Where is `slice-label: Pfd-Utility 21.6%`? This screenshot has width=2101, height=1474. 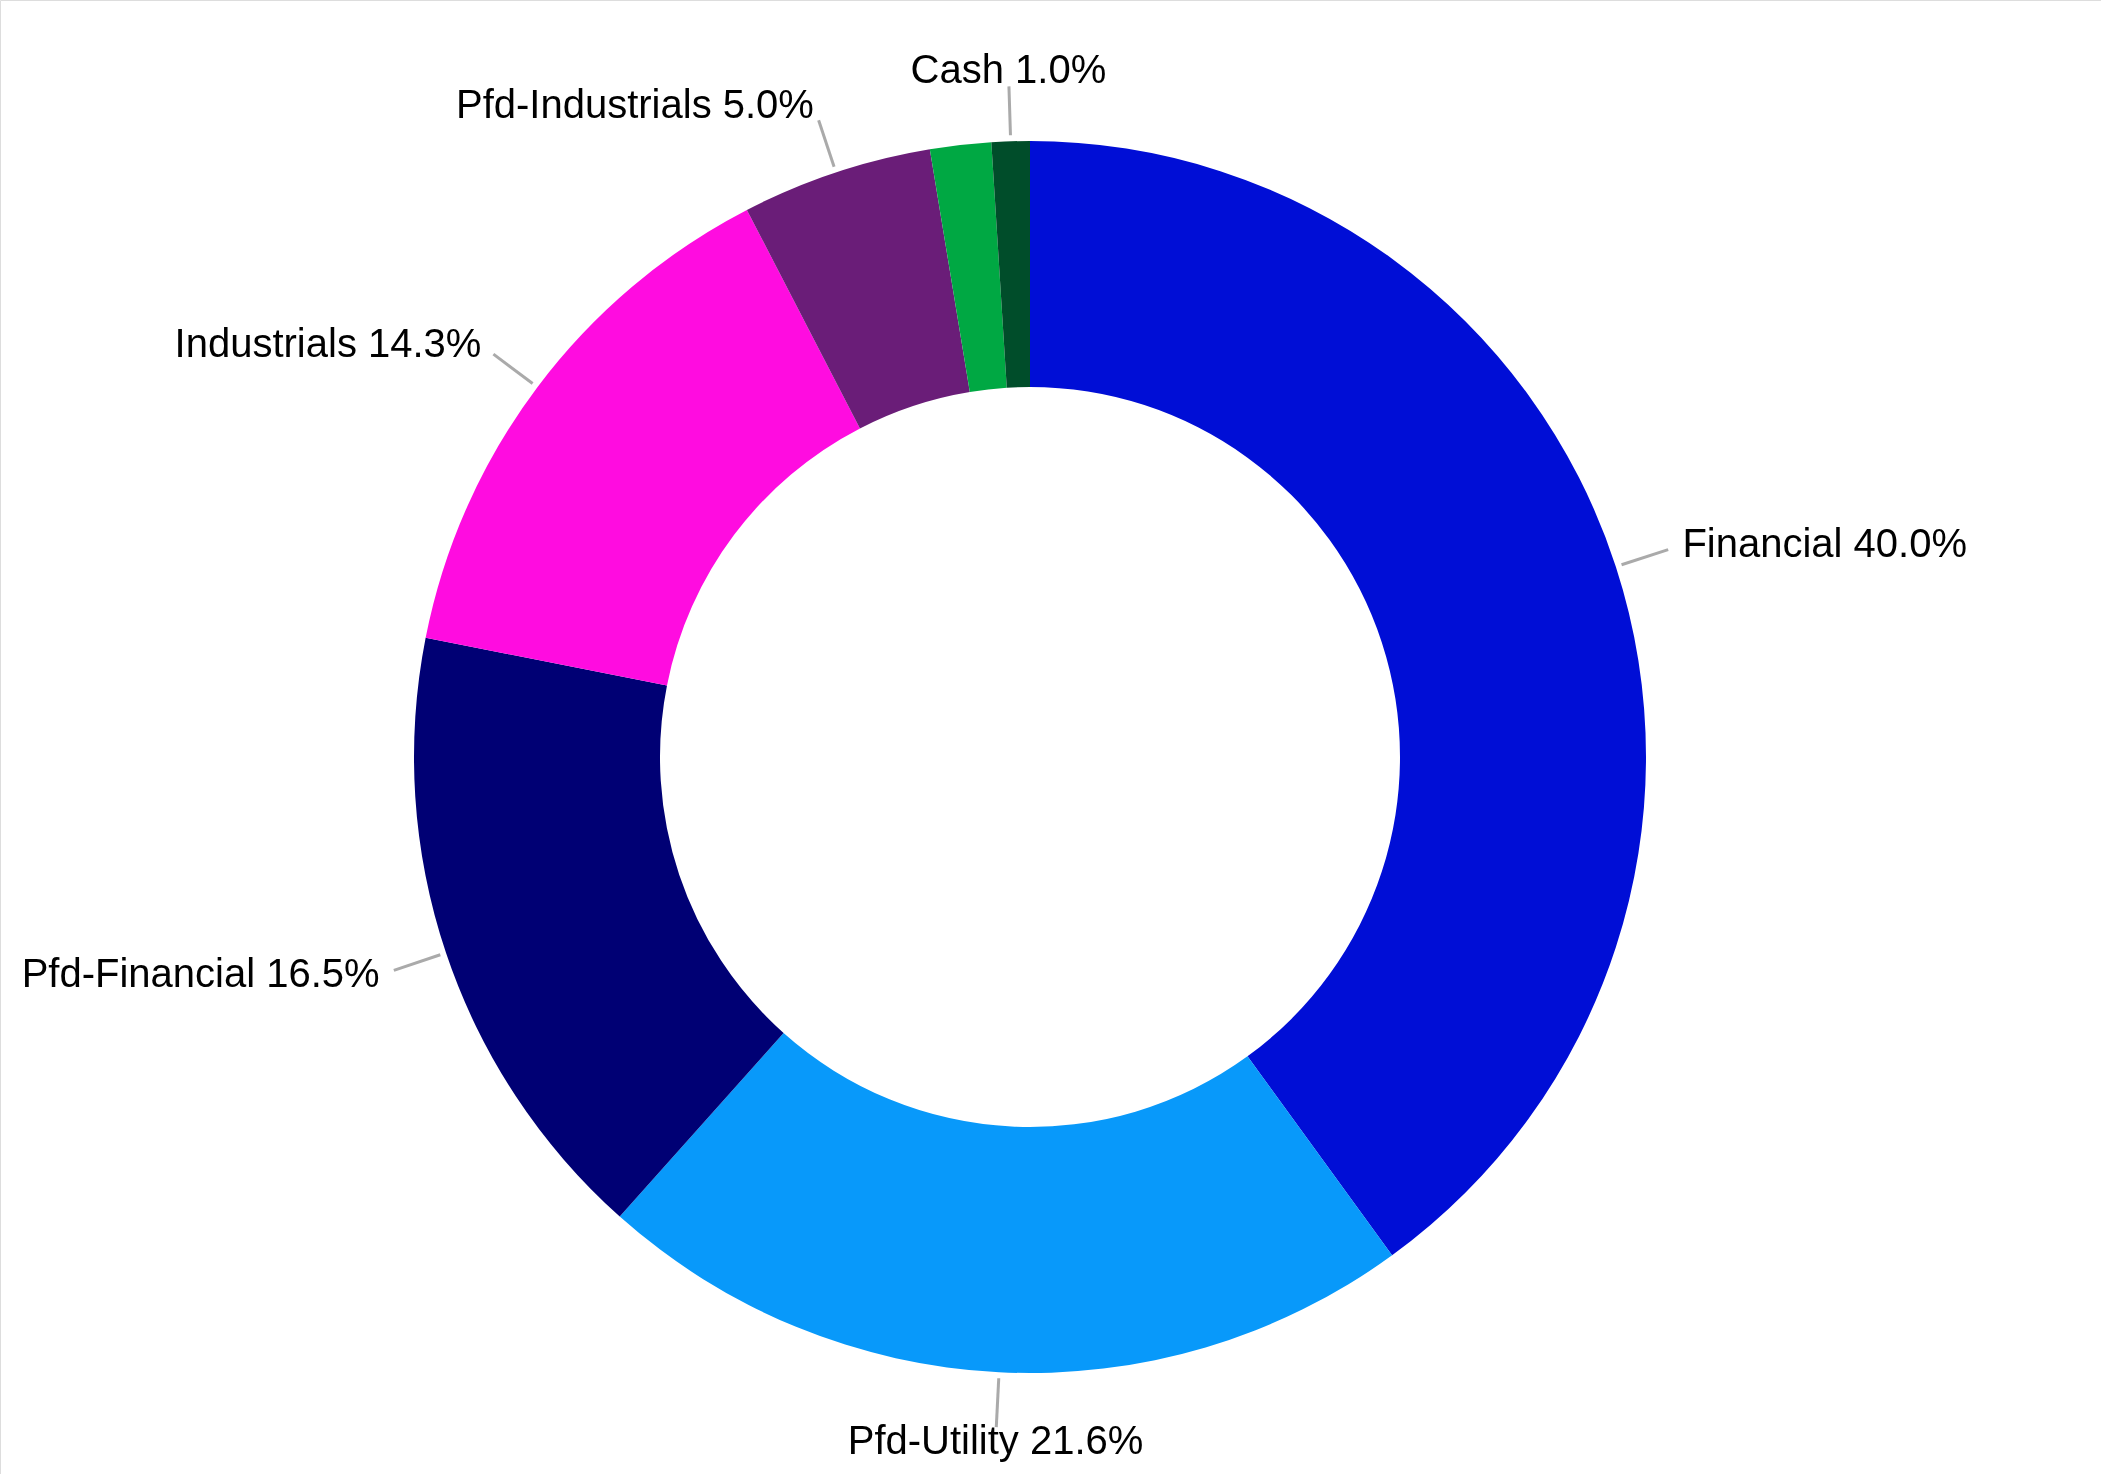 slice-label: Pfd-Utility 21.6% is located at coordinates (995, 1440).